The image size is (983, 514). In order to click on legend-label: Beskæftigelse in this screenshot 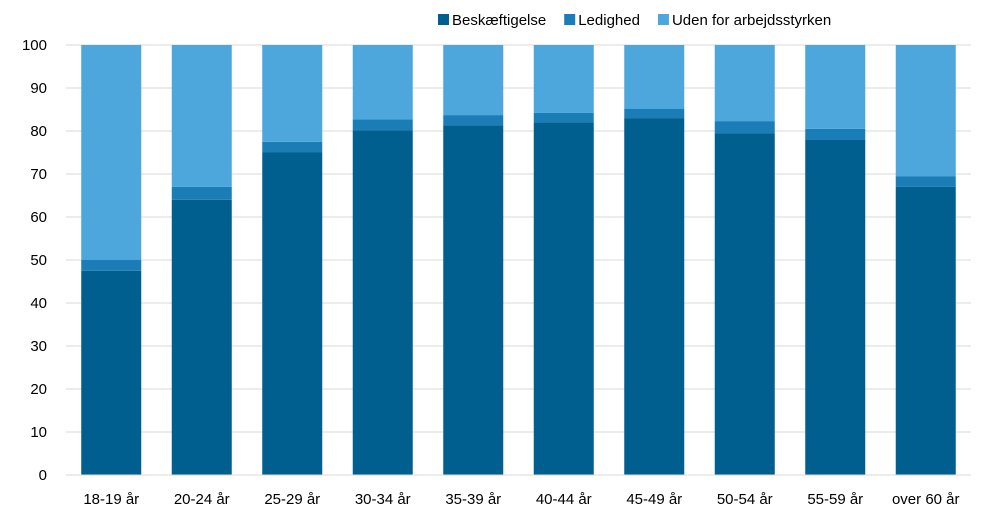, I will do `click(499, 20)`.